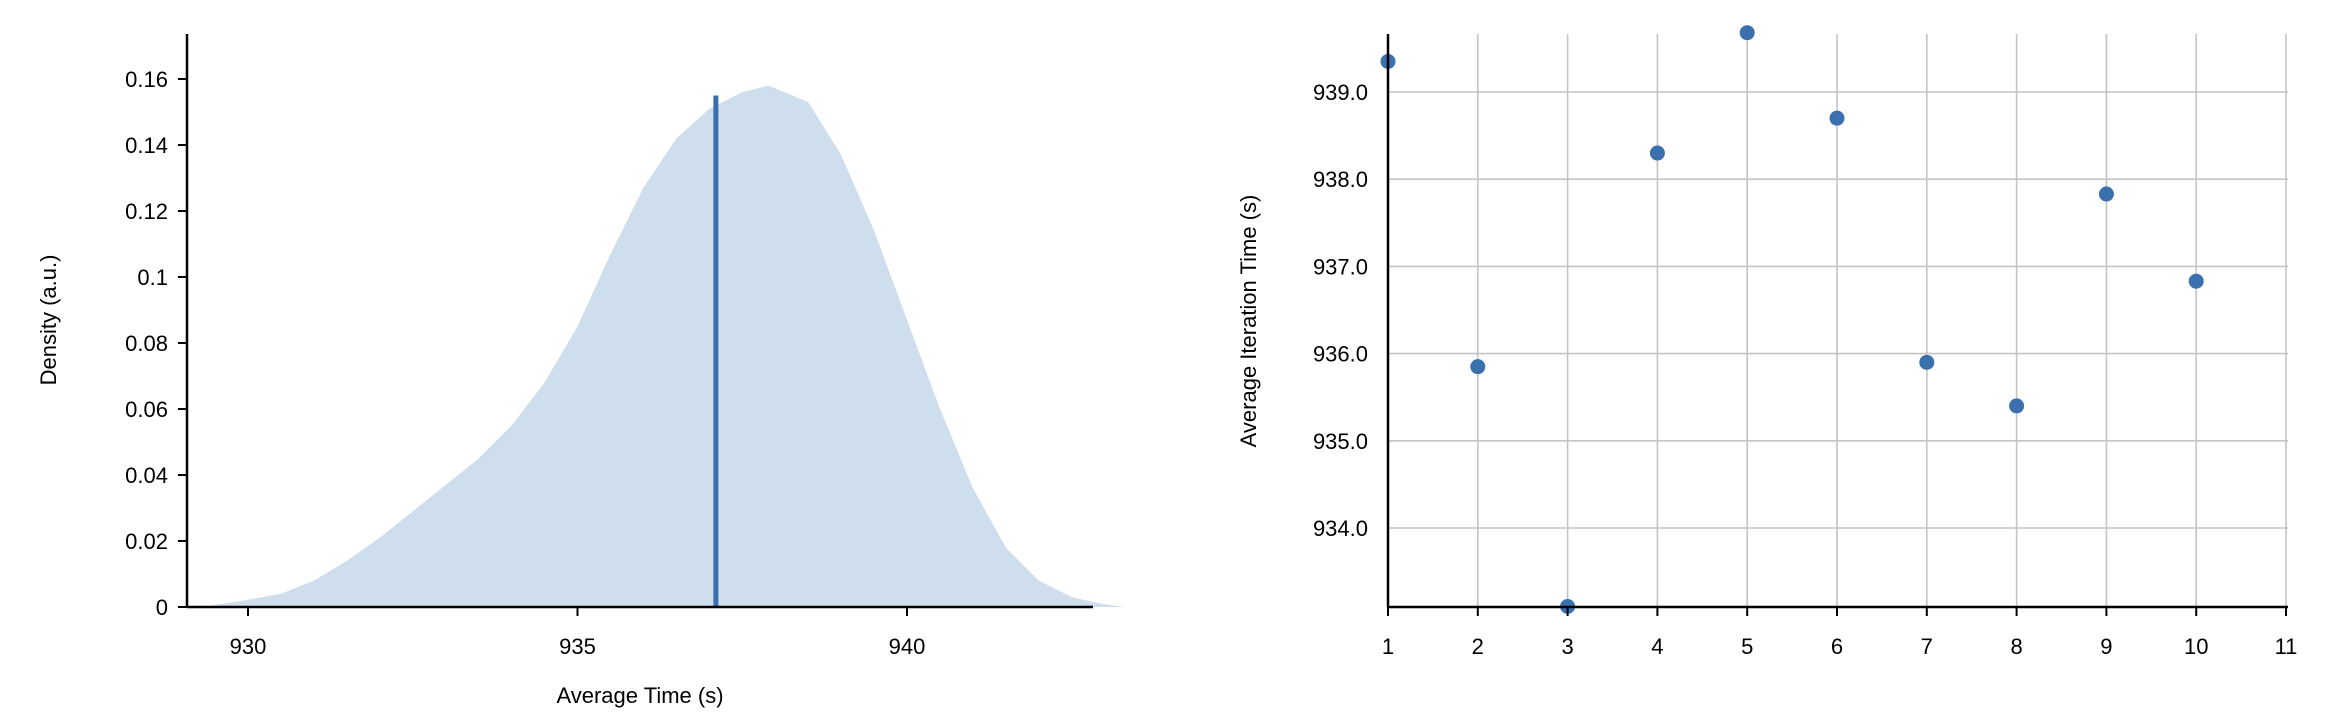  I want to click on scatter-y-tick-label: 934.0, so click(1340, 528).